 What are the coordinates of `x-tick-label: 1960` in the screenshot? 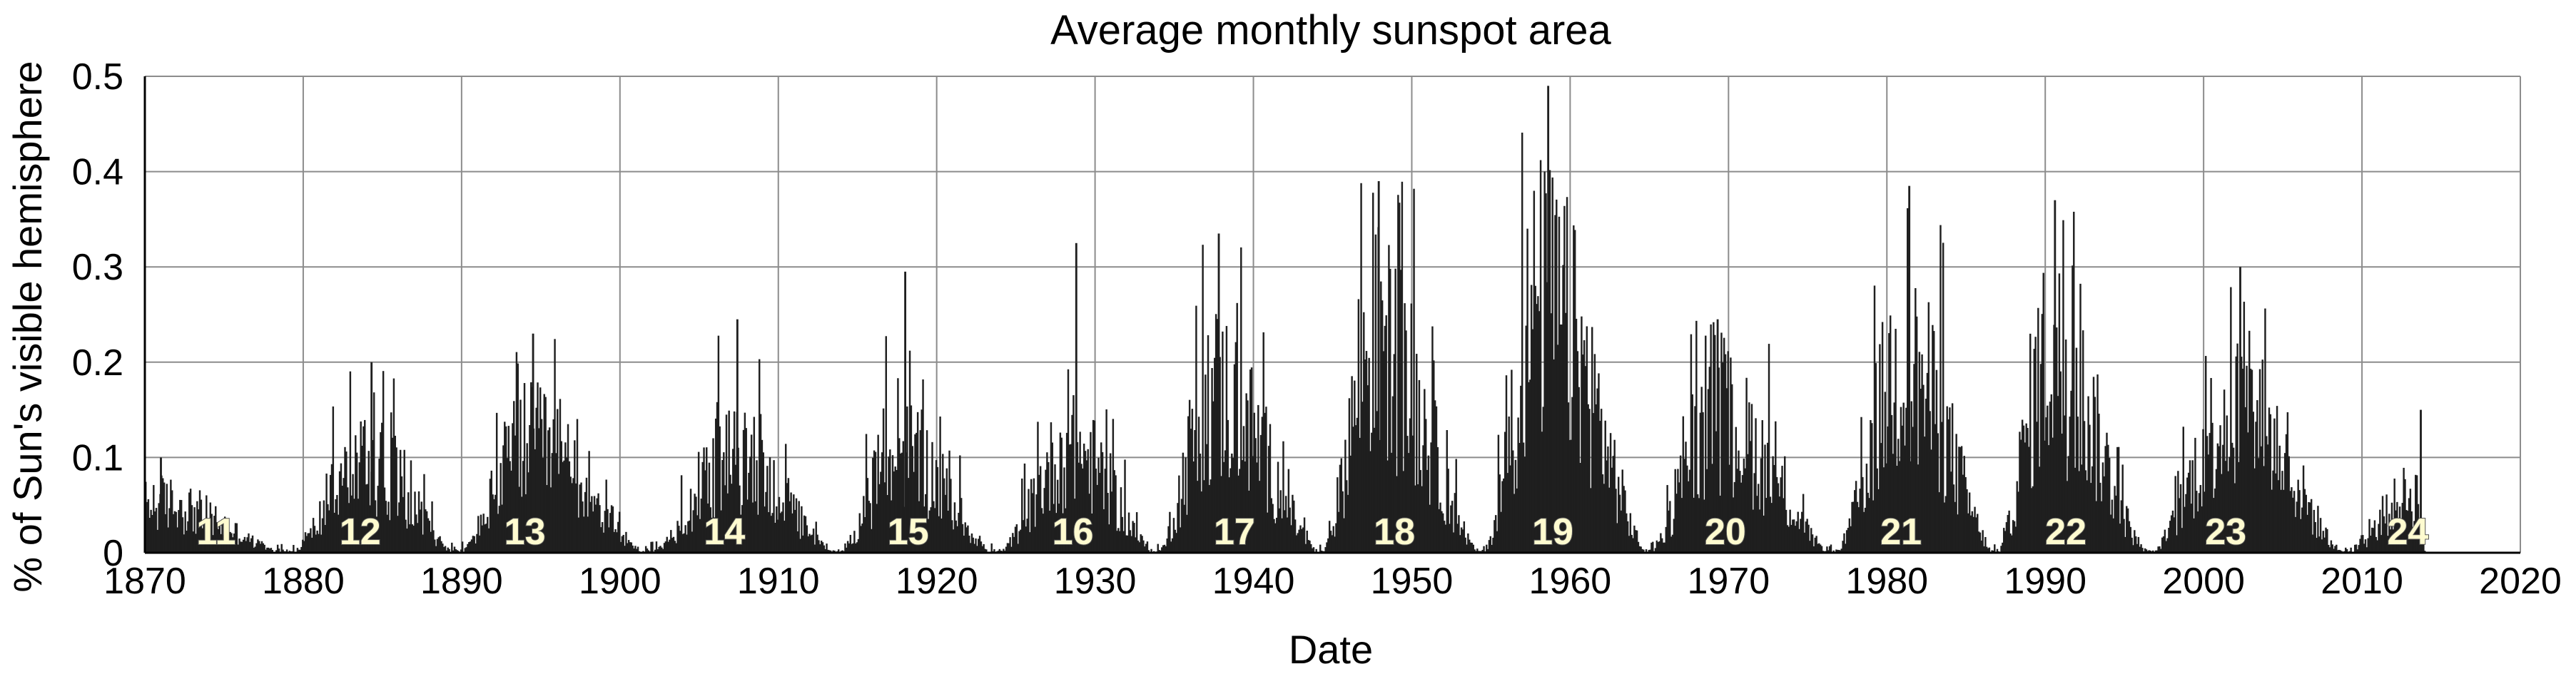 It's located at (1570, 581).